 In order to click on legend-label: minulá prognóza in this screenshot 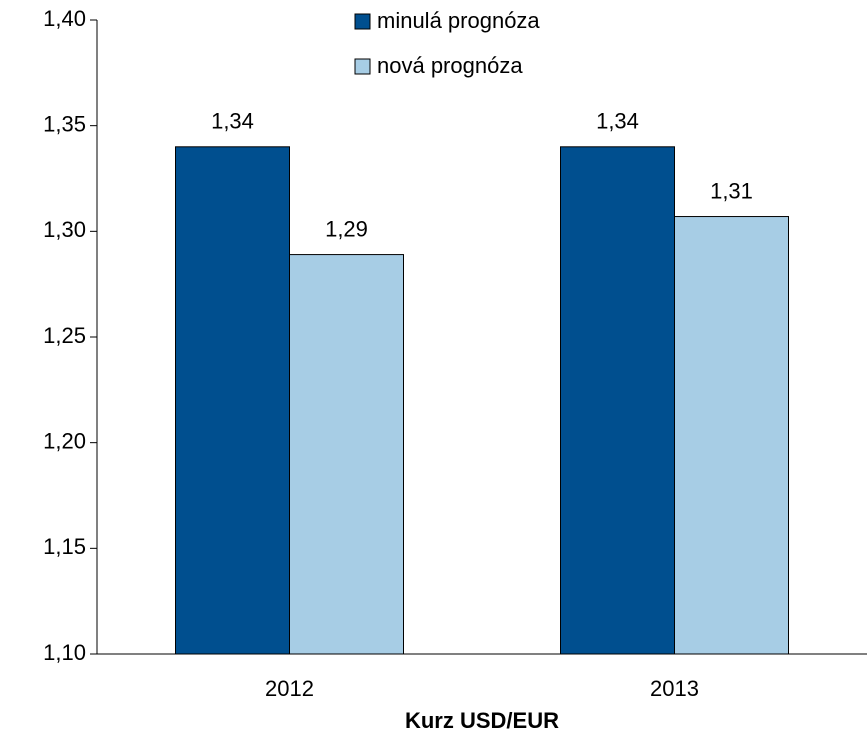, I will do `click(458, 20)`.